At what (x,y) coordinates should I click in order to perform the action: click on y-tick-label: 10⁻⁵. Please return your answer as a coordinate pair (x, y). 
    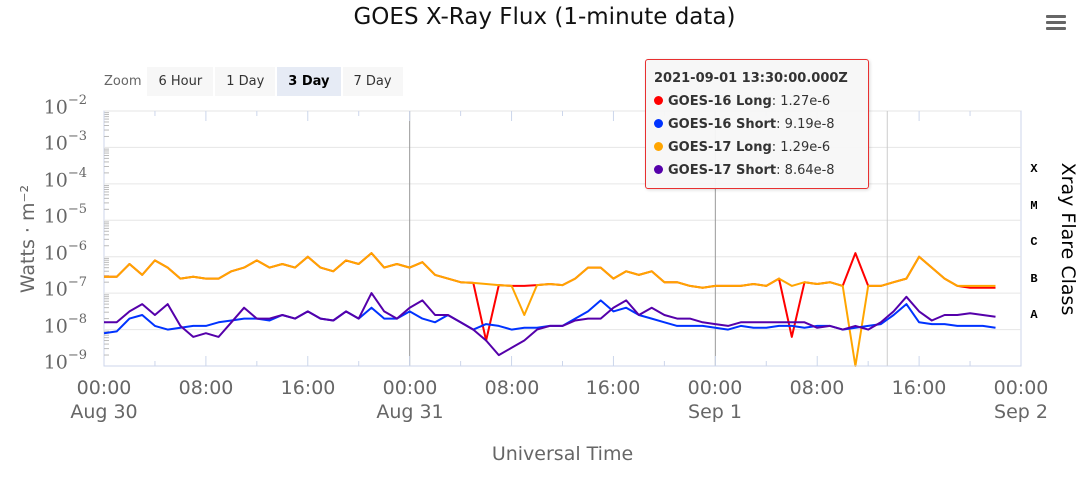
    Looking at the image, I should click on (65, 215).